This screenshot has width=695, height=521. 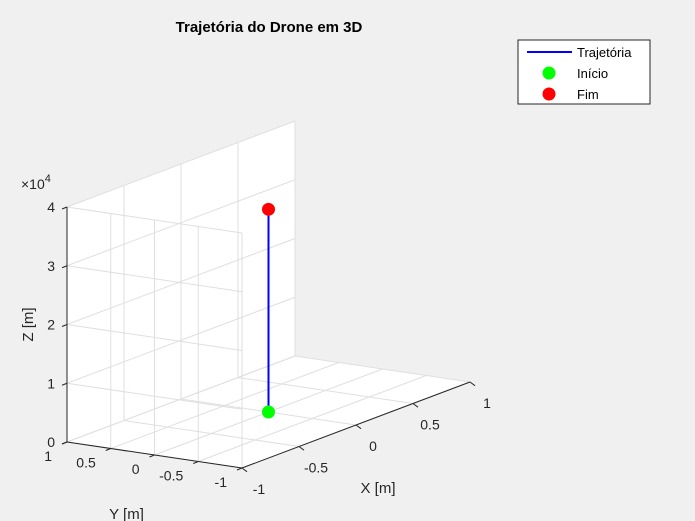 I want to click on y-tick-label: 0.5, so click(x=86, y=463).